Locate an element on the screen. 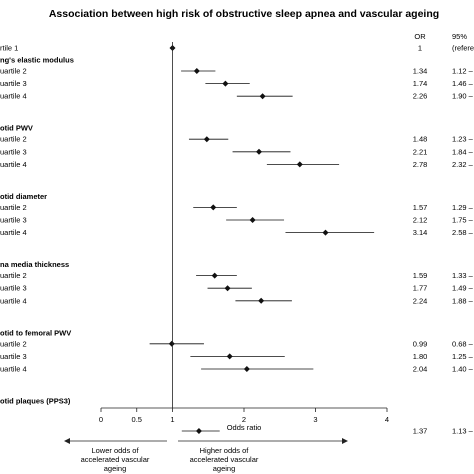 Image resolution: width=474 pixels, height=474 pixels. ci-column-header: 95% is located at coordinates (459, 36).